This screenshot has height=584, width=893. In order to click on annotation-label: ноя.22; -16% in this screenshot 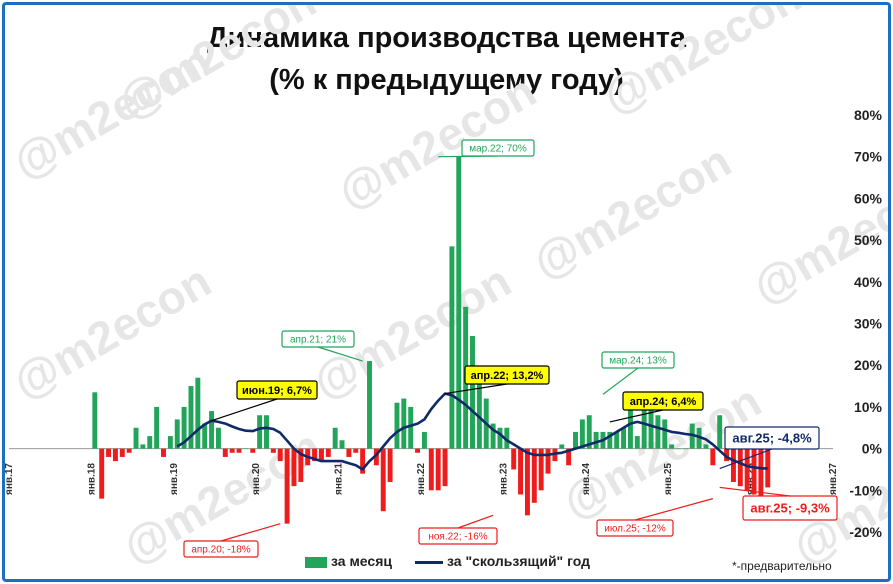, I will do `click(457, 537)`.